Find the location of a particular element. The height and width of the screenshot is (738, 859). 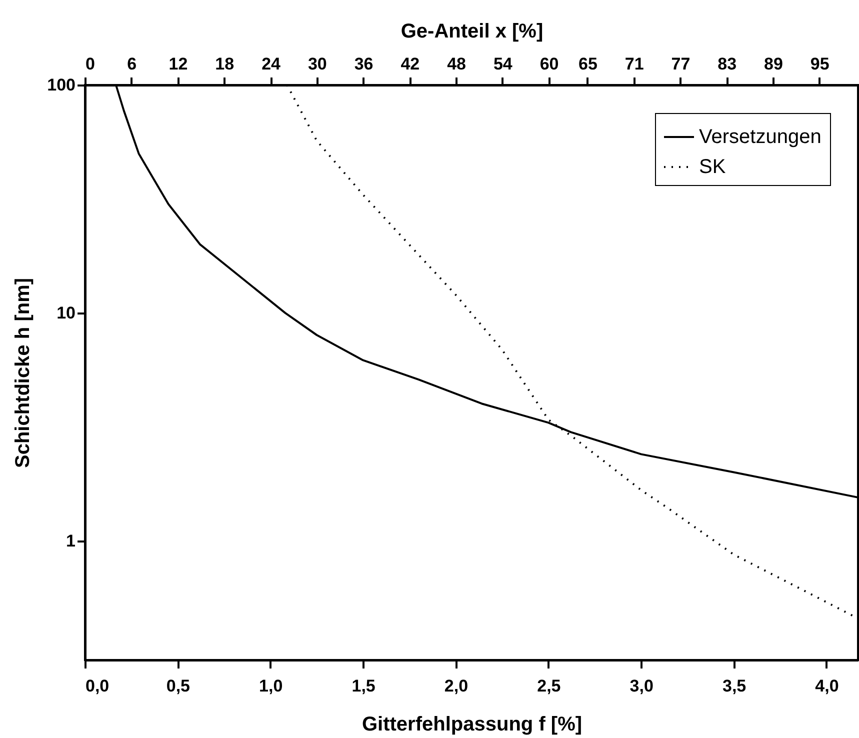

x2-tick-label: 54 is located at coordinates (503, 64).